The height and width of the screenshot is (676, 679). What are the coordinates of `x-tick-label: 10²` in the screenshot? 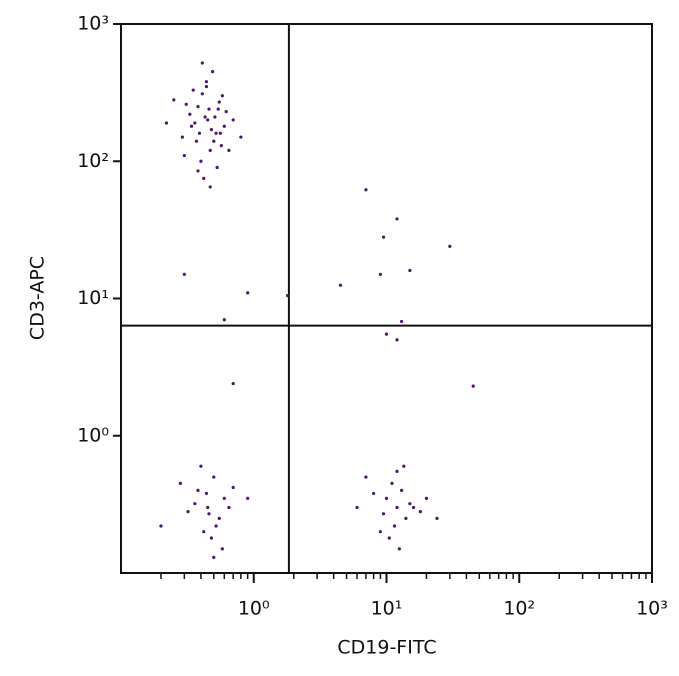 It's located at (519, 609).